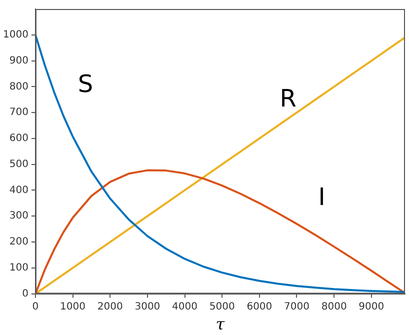 The image size is (409, 335). Describe the element at coordinates (185, 306) in the screenshot. I see `x-tick-label: 4000` at that location.